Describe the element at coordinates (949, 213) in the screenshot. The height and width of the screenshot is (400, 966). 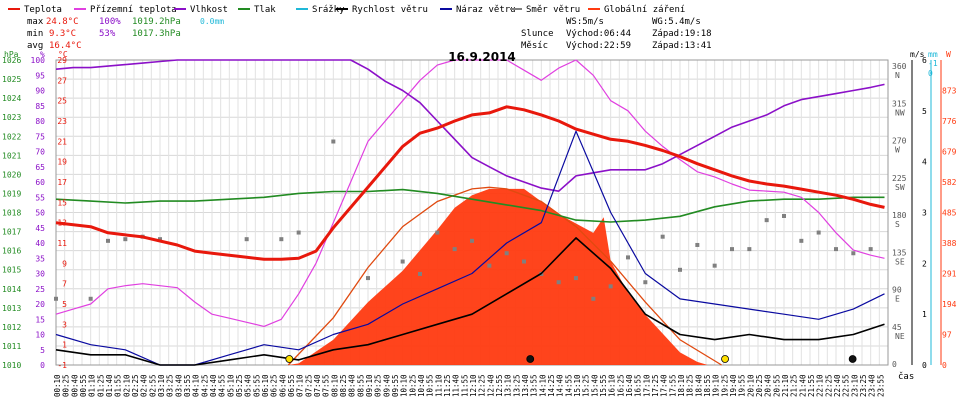
I see `radiation-tick-label: 485` at that location.